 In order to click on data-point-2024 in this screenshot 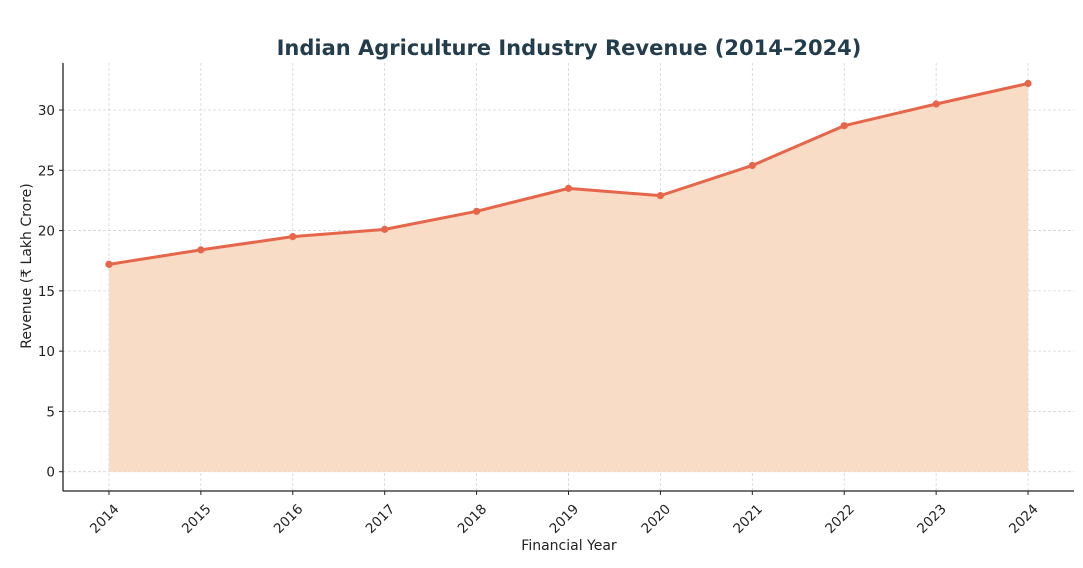, I will do `click(1028, 83)`.